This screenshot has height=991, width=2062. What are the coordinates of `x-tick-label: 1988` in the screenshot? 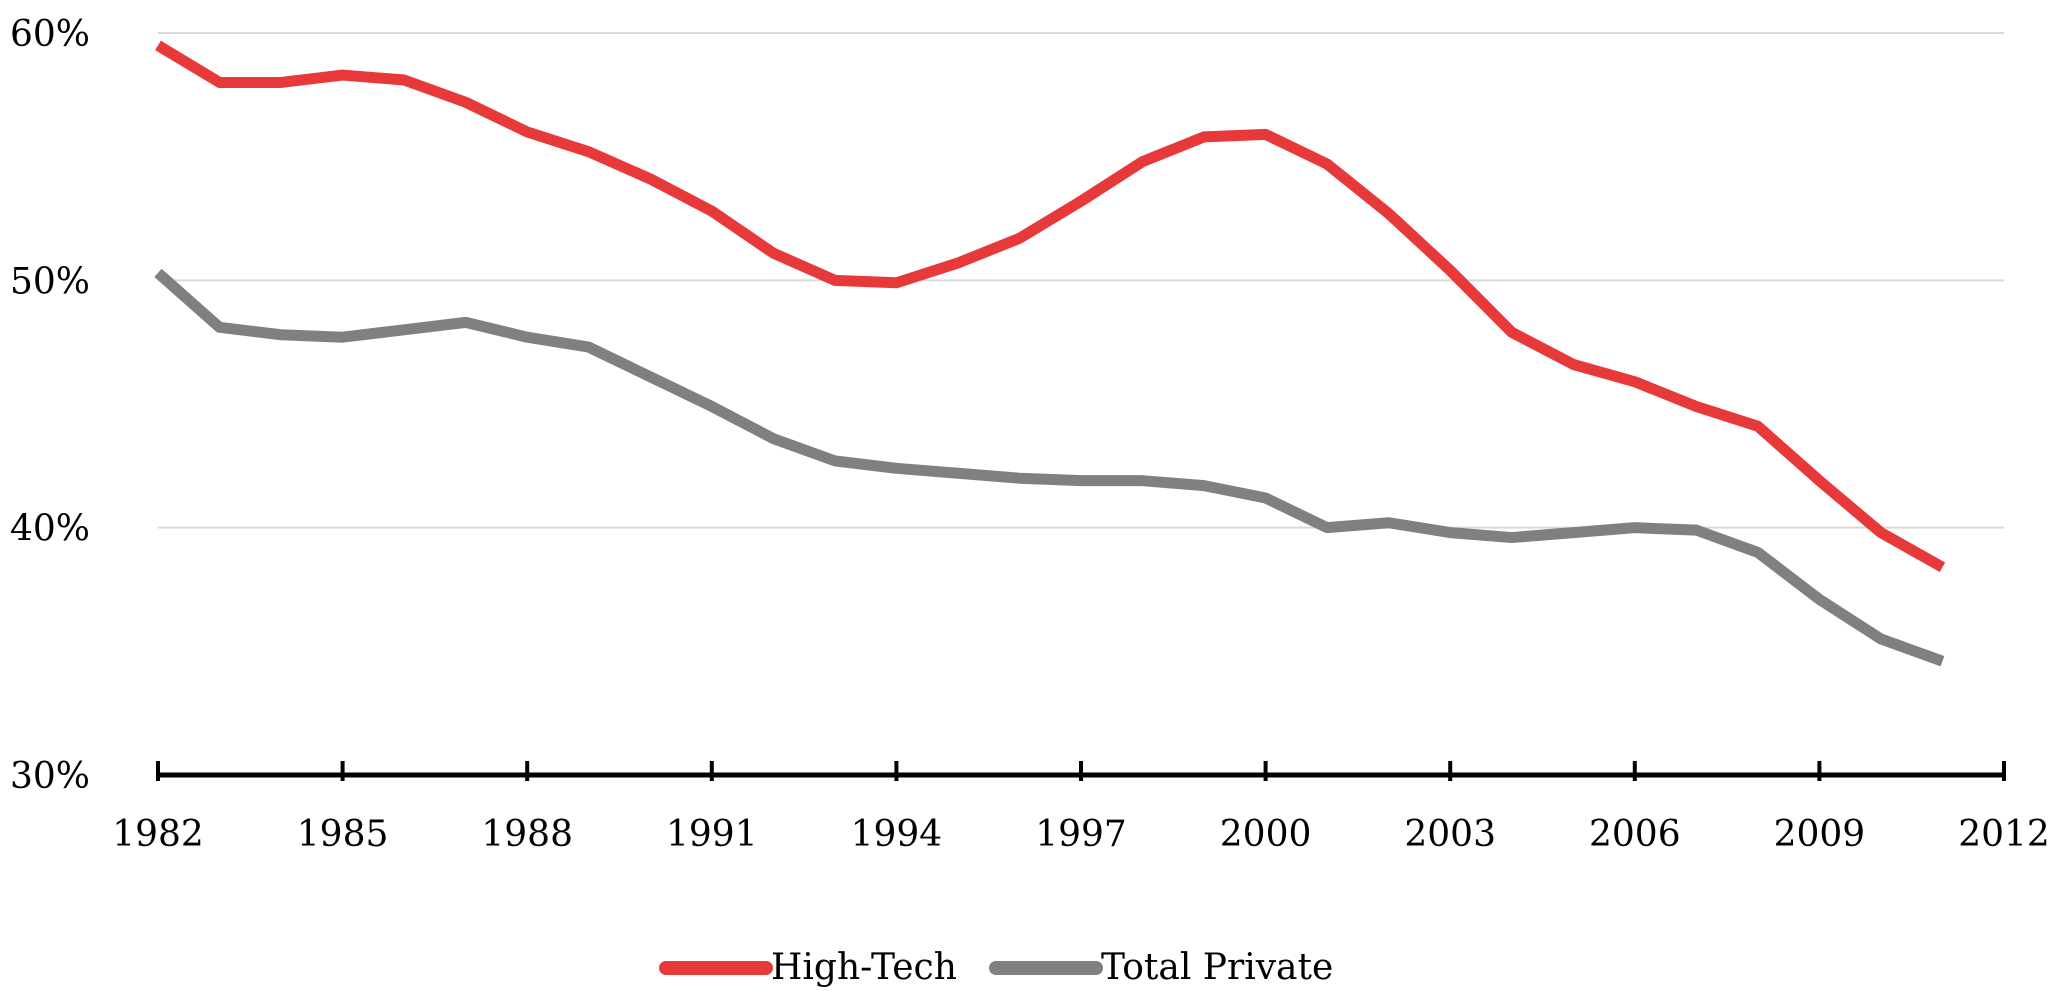 It's located at (527, 834).